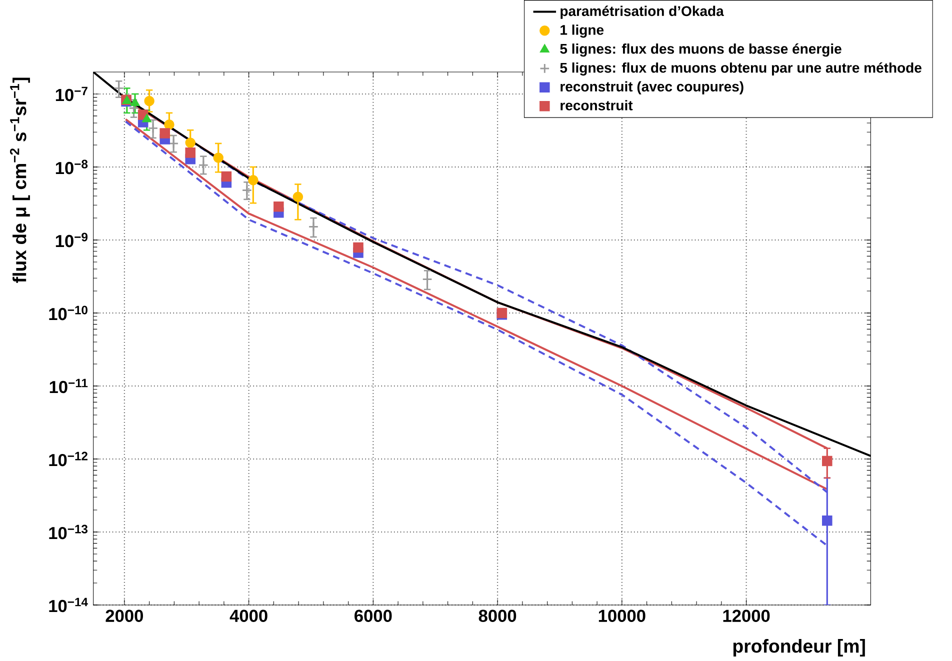 The height and width of the screenshot is (661, 952). I want to click on legend-label: paramétrisation d’Okada, so click(642, 12).